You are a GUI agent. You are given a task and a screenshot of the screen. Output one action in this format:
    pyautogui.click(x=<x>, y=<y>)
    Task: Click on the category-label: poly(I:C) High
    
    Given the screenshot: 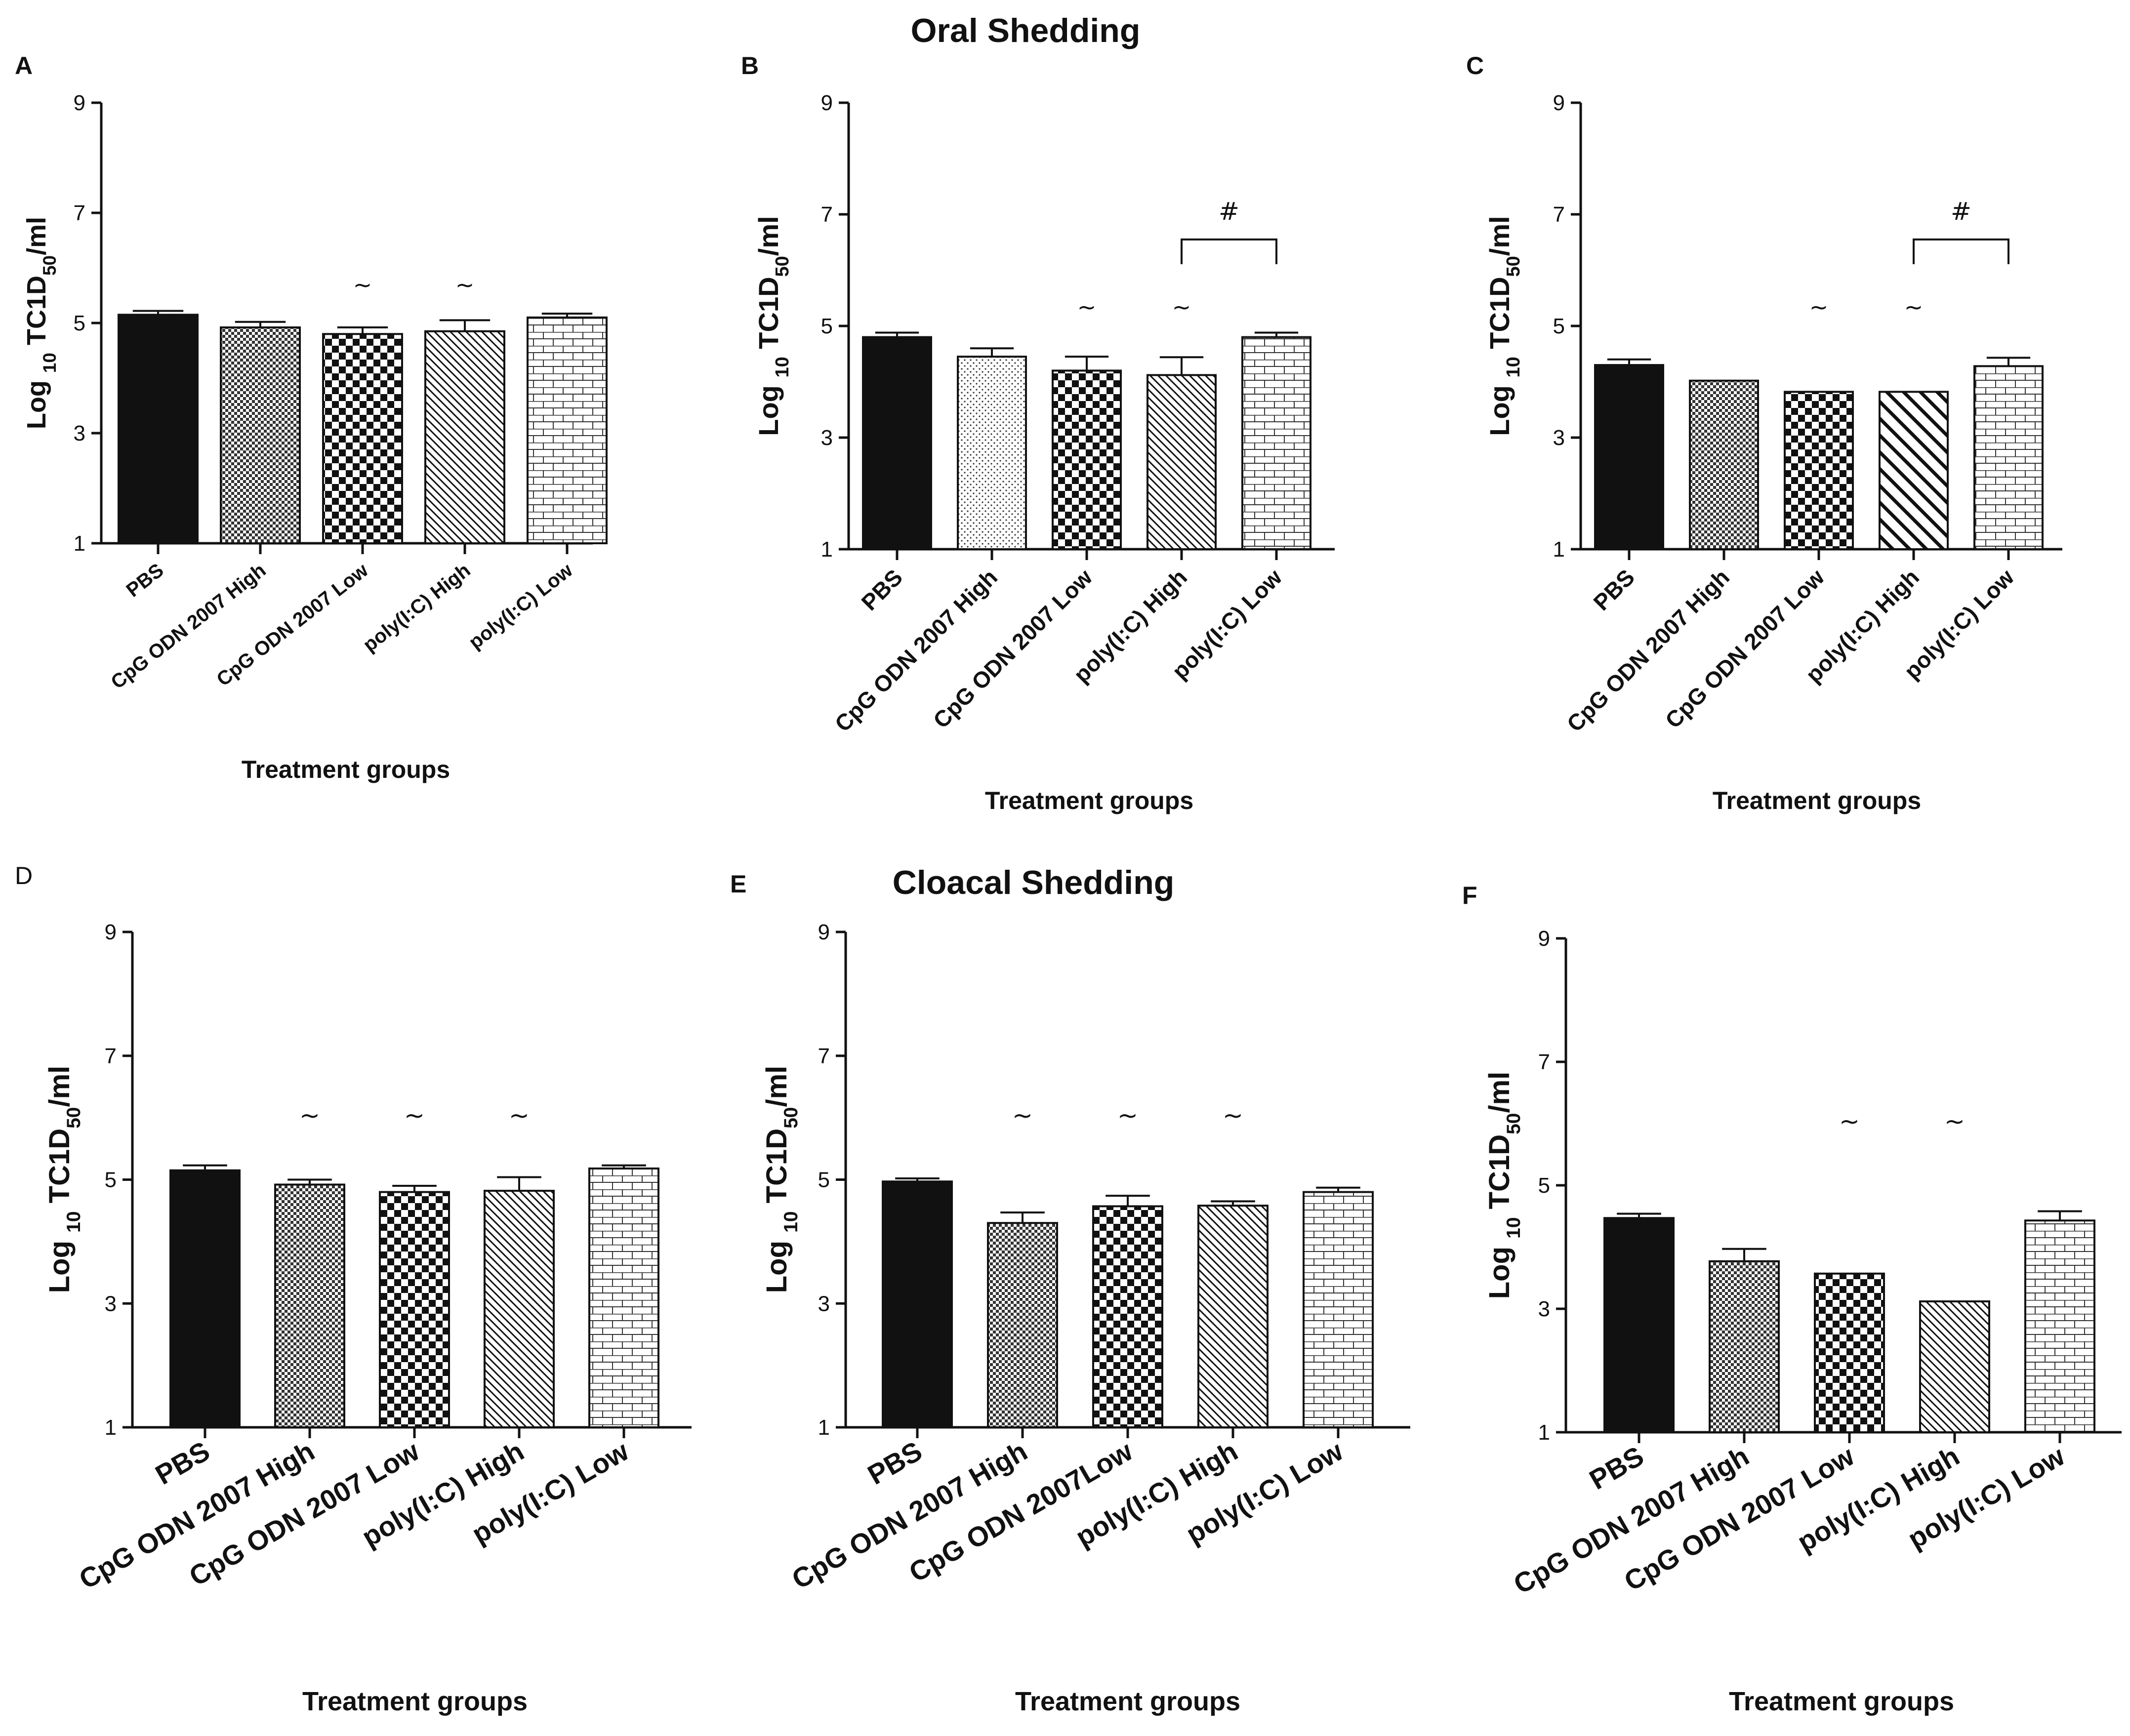 What is the action you would take?
    pyautogui.click(x=417, y=608)
    